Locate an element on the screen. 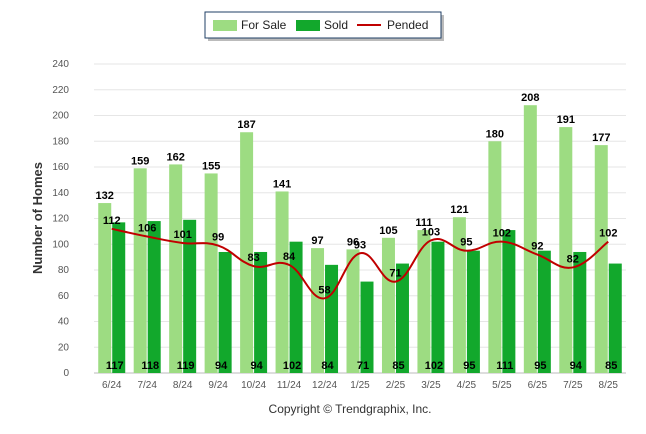 The width and height of the screenshot is (646, 434). x-tick-label: 1/25 is located at coordinates (360, 385).